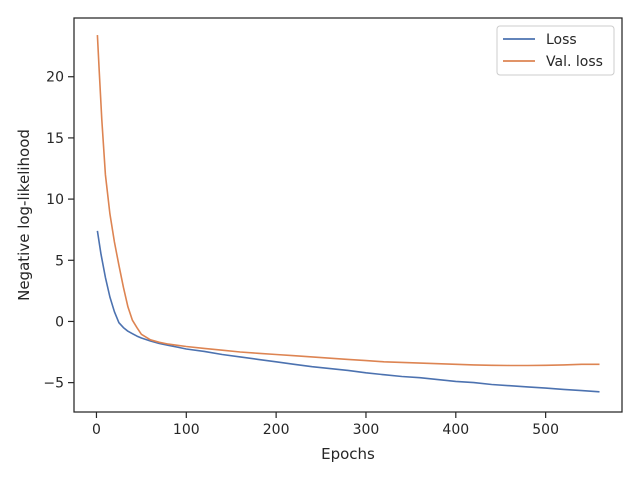 The image size is (640, 480). What do you see at coordinates (545, 430) in the screenshot?
I see `x-tick-label: 500` at bounding box center [545, 430].